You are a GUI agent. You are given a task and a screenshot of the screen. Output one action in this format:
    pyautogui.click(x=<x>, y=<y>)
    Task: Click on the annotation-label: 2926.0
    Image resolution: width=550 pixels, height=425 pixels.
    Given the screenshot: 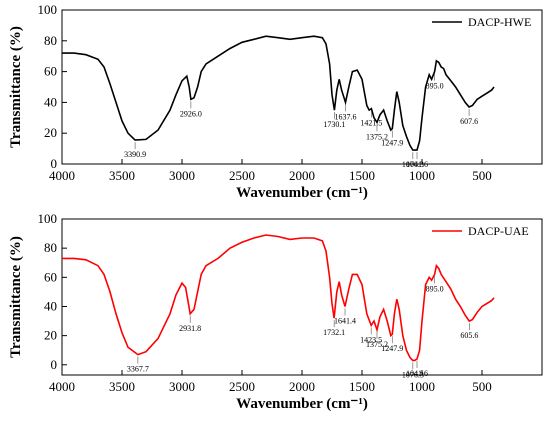 What is the action you would take?
    pyautogui.click(x=191, y=113)
    